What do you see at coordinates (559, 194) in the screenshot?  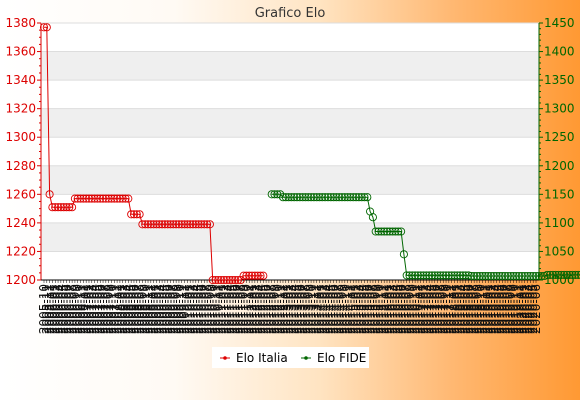 I see `right-axis-tick-label: 1150` at bounding box center [559, 194].